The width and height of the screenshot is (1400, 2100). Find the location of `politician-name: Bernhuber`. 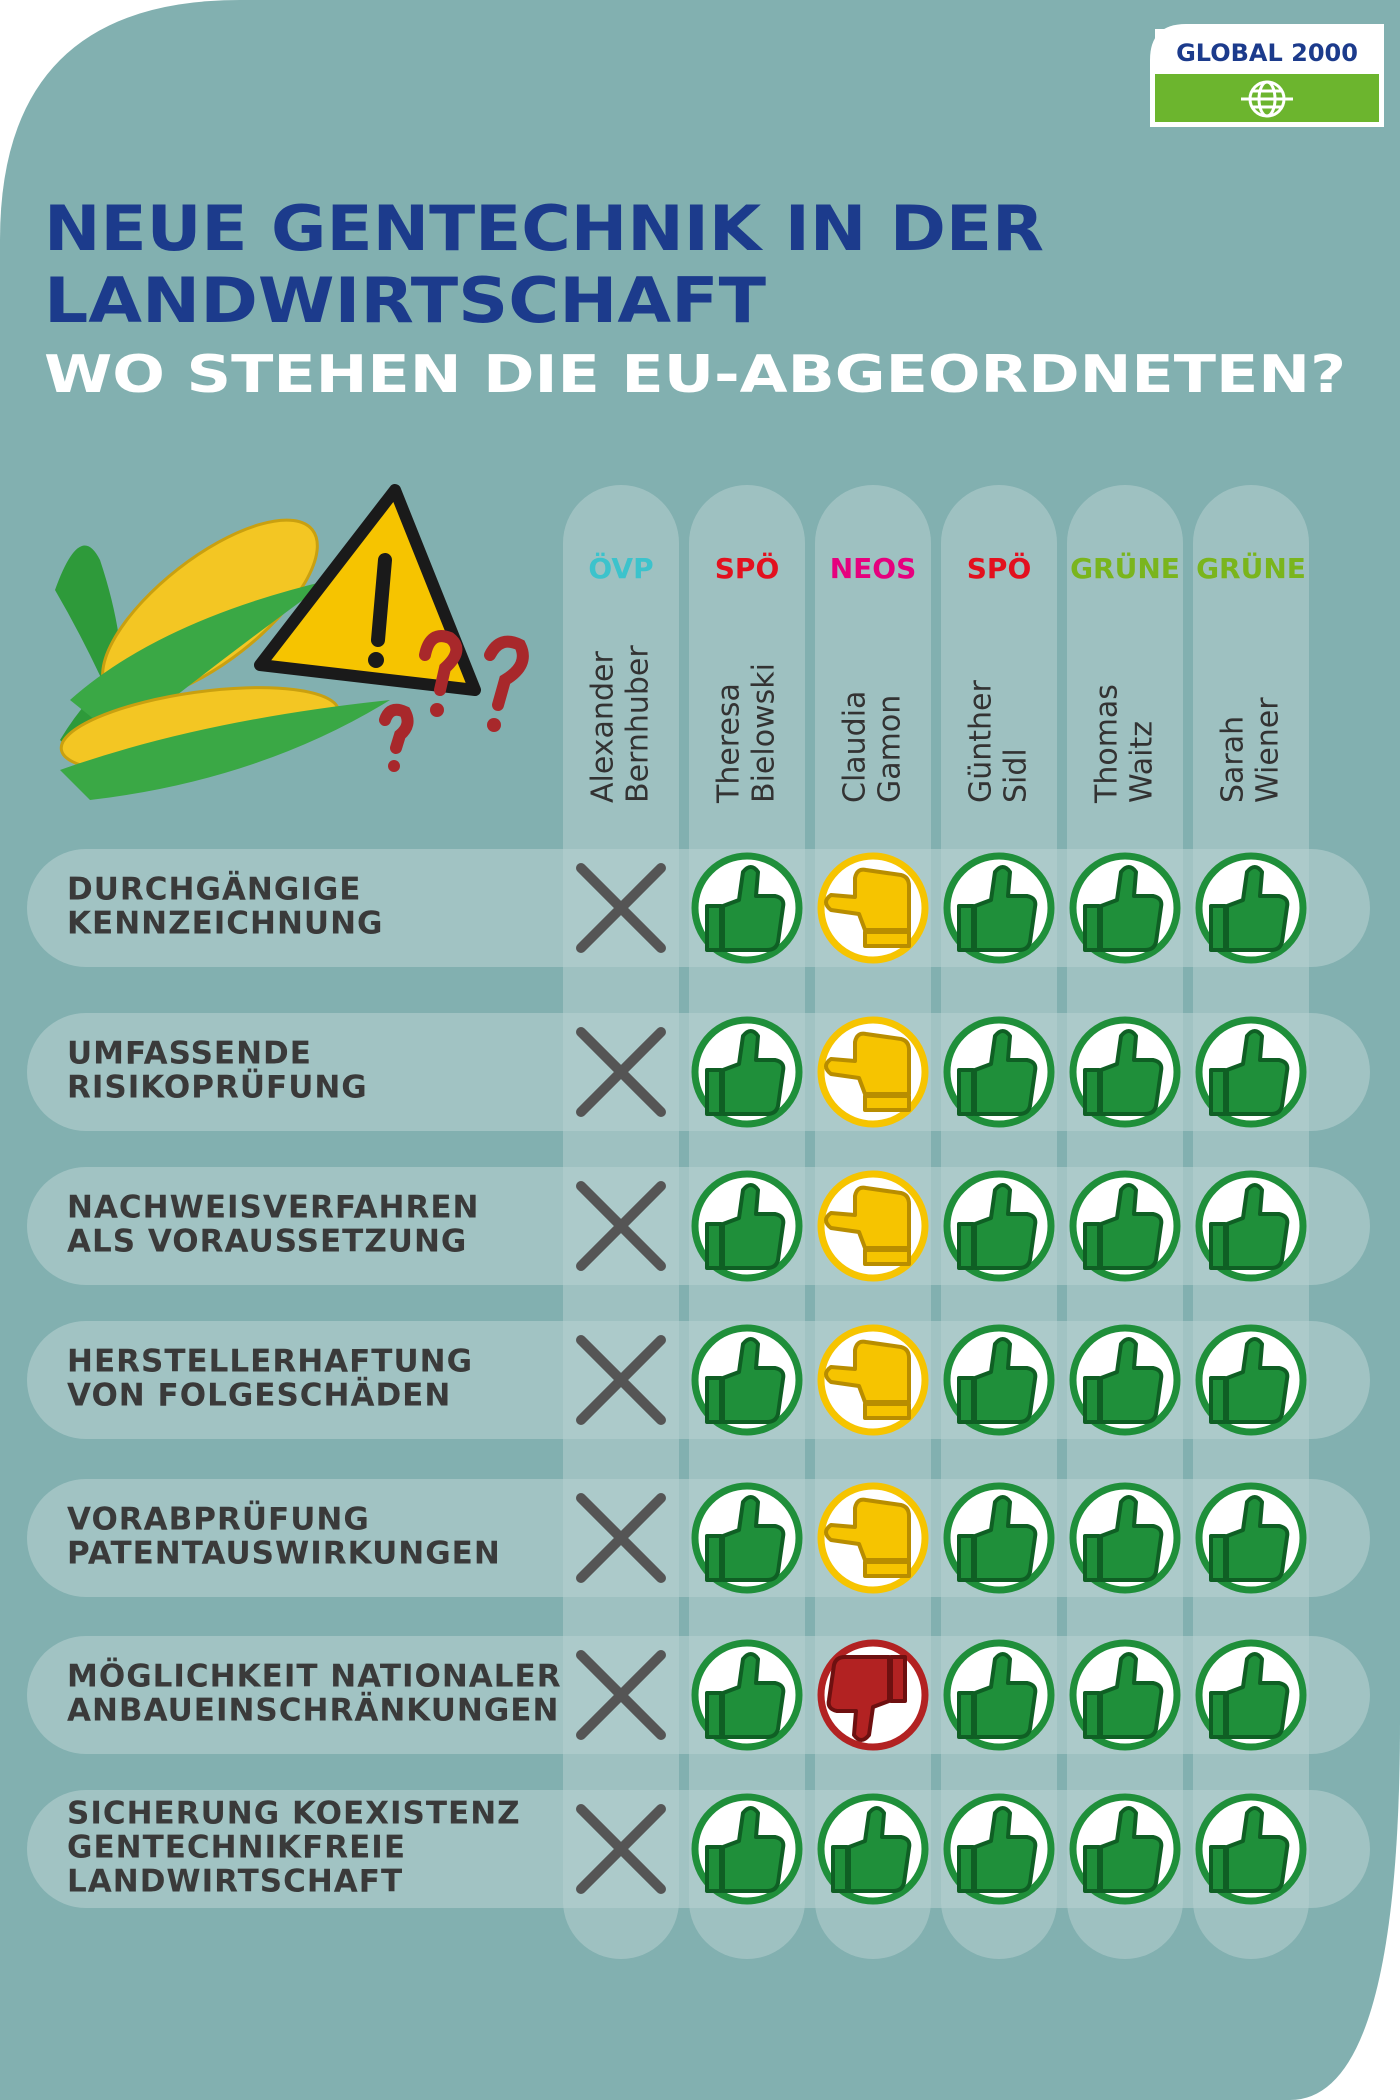

politician-name: Bernhuber is located at coordinates (638, 724).